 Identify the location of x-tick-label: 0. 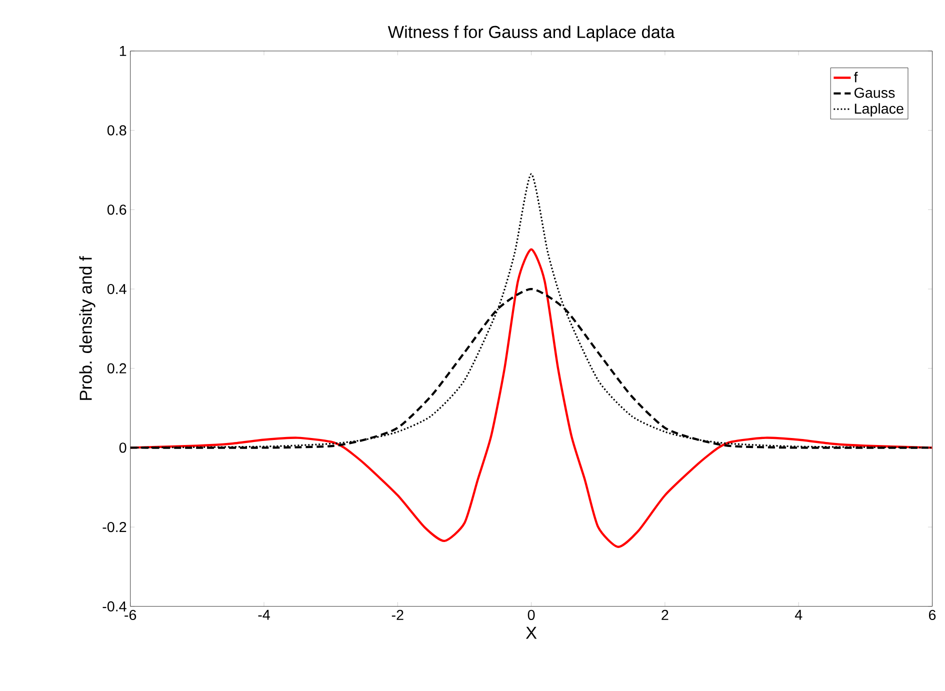
(531, 615).